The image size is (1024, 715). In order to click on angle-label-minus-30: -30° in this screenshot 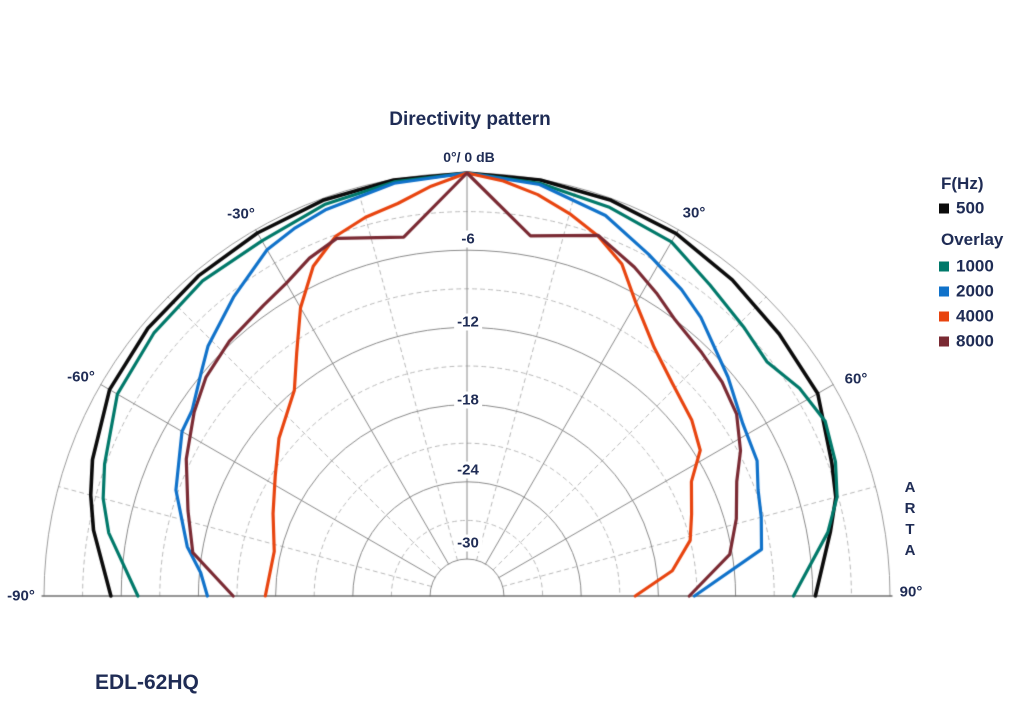, I will do `click(241, 214)`.